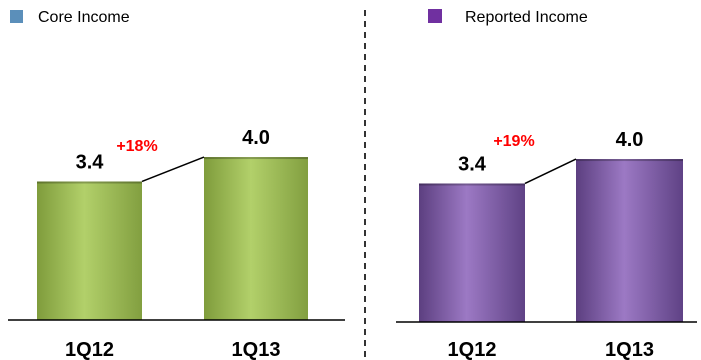  I want to click on core-growth-label: +18%, so click(136, 146).